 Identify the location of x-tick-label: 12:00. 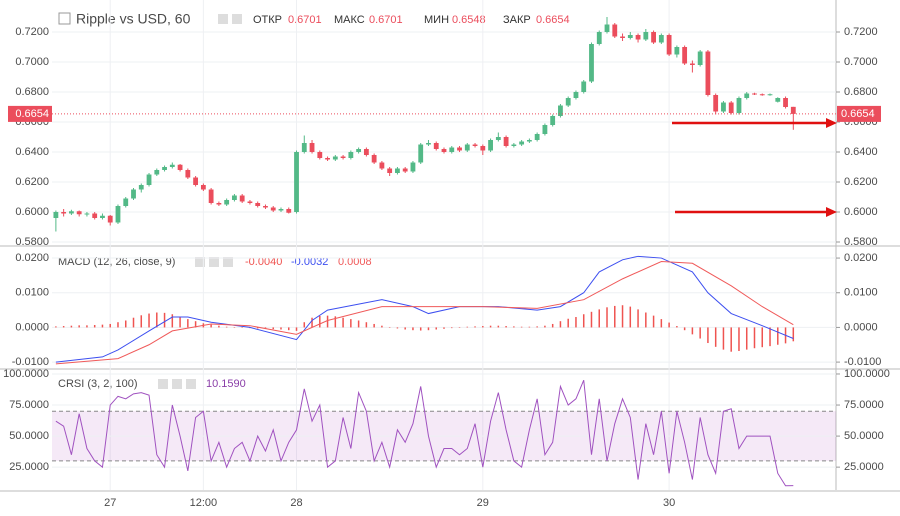
(204, 503).